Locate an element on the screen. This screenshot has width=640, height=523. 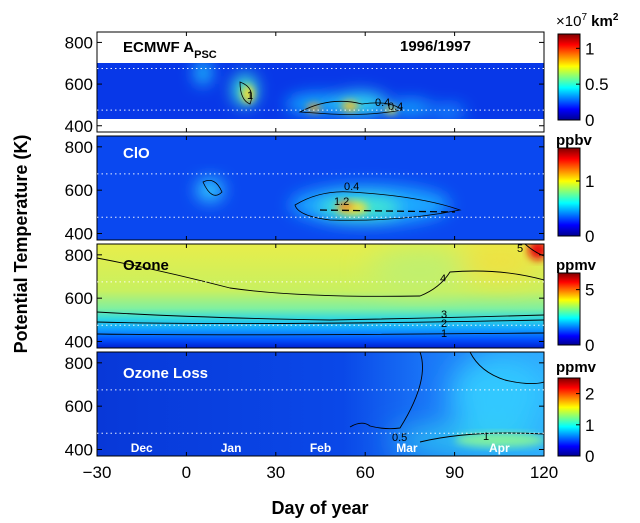
panel-apsc-frame is located at coordinates (320, 82).